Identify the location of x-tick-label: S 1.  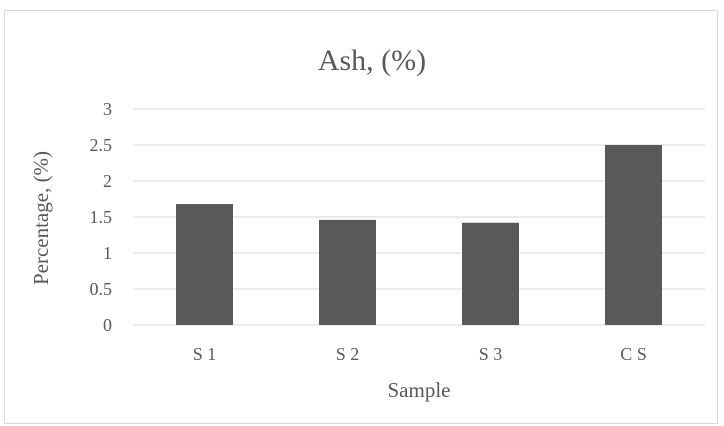
(205, 354).